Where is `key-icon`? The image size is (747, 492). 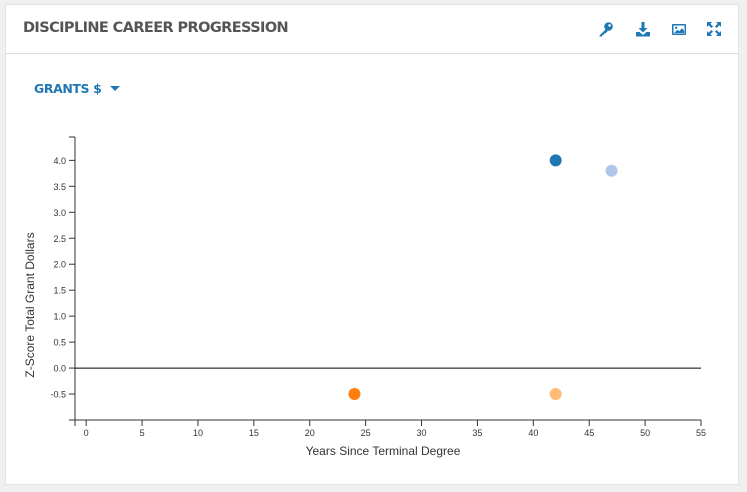
key-icon is located at coordinates (606, 29).